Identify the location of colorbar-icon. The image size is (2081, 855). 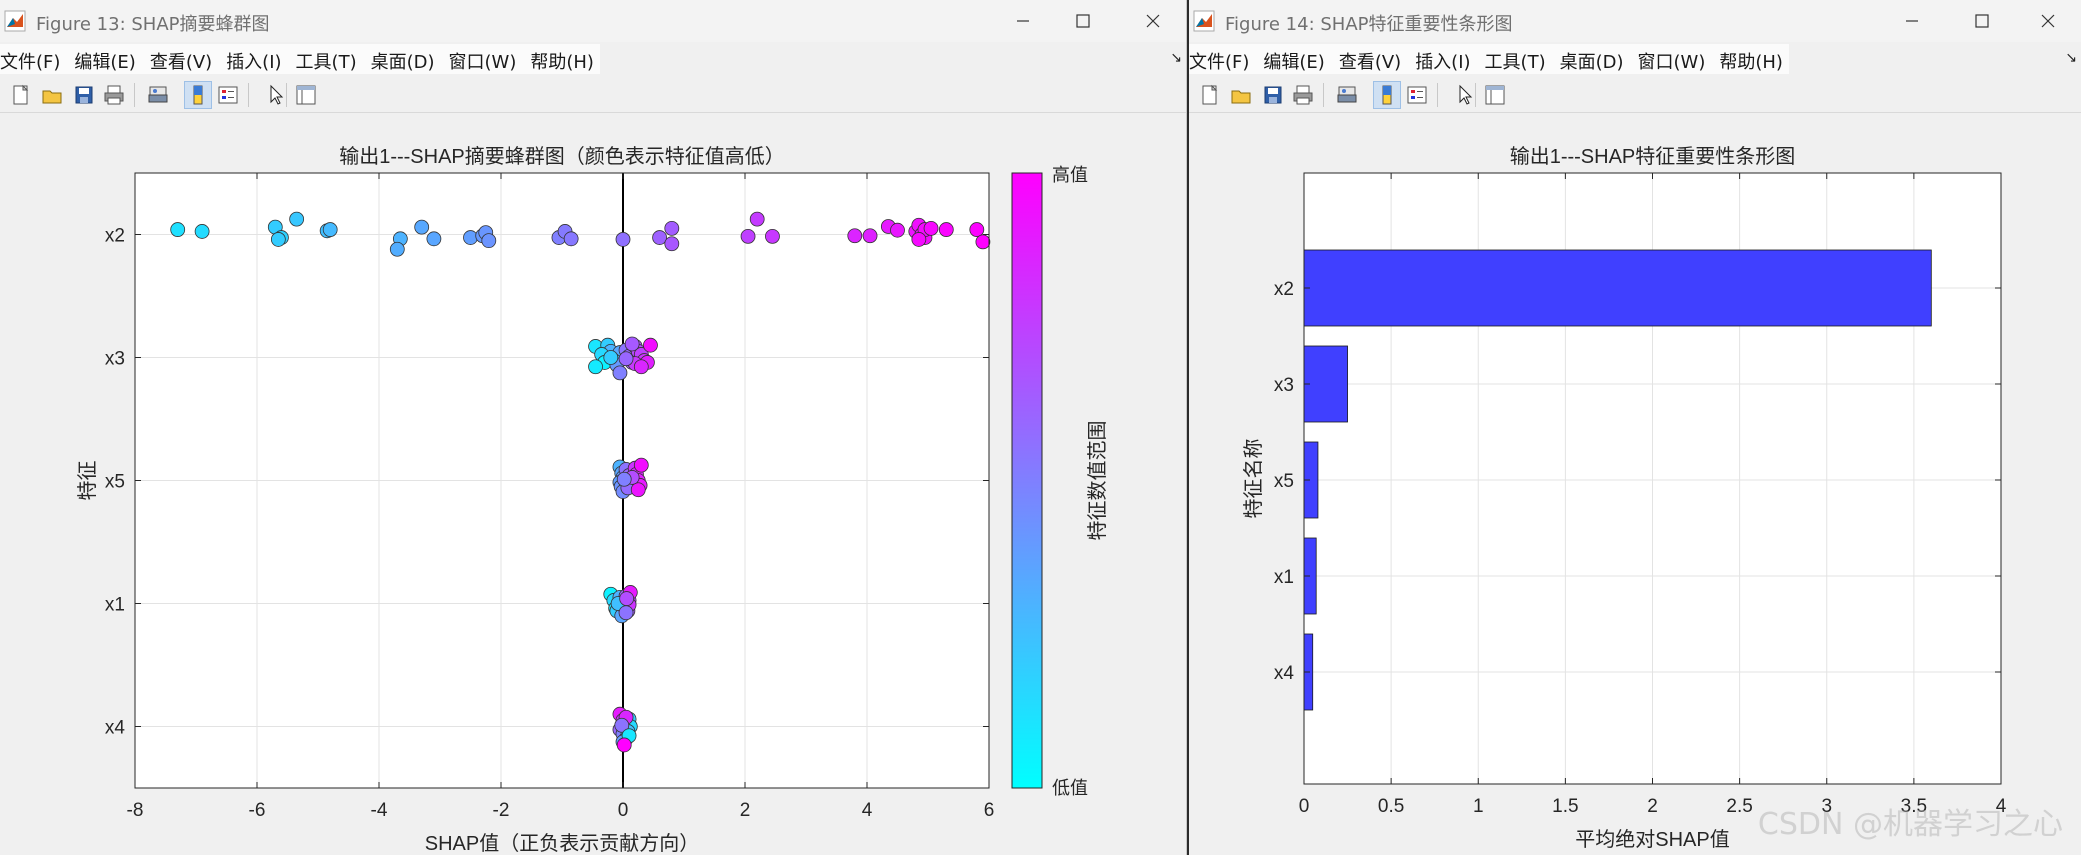
(198, 95).